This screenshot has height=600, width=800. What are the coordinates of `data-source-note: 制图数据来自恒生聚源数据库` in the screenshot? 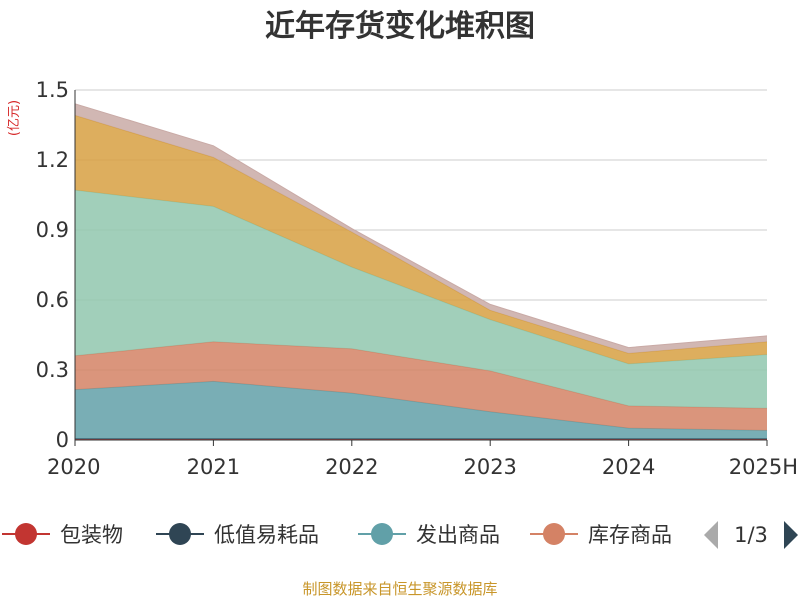 It's located at (399, 589).